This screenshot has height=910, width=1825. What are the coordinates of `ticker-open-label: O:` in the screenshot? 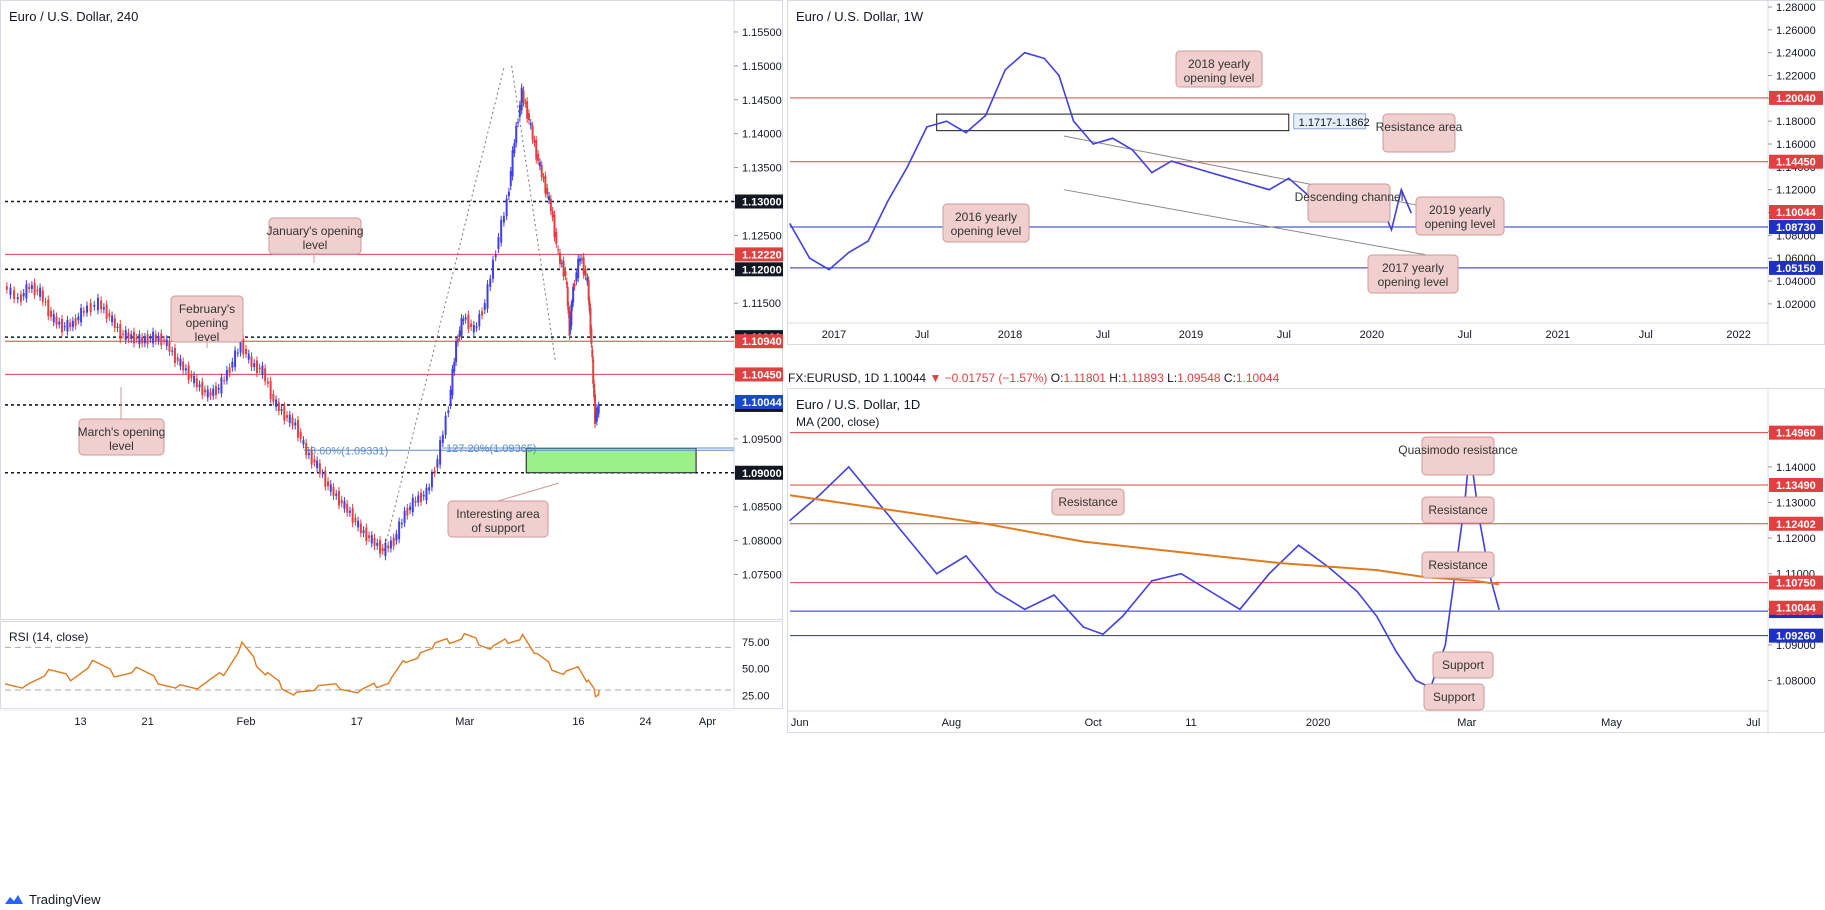 It's located at (1057, 378).